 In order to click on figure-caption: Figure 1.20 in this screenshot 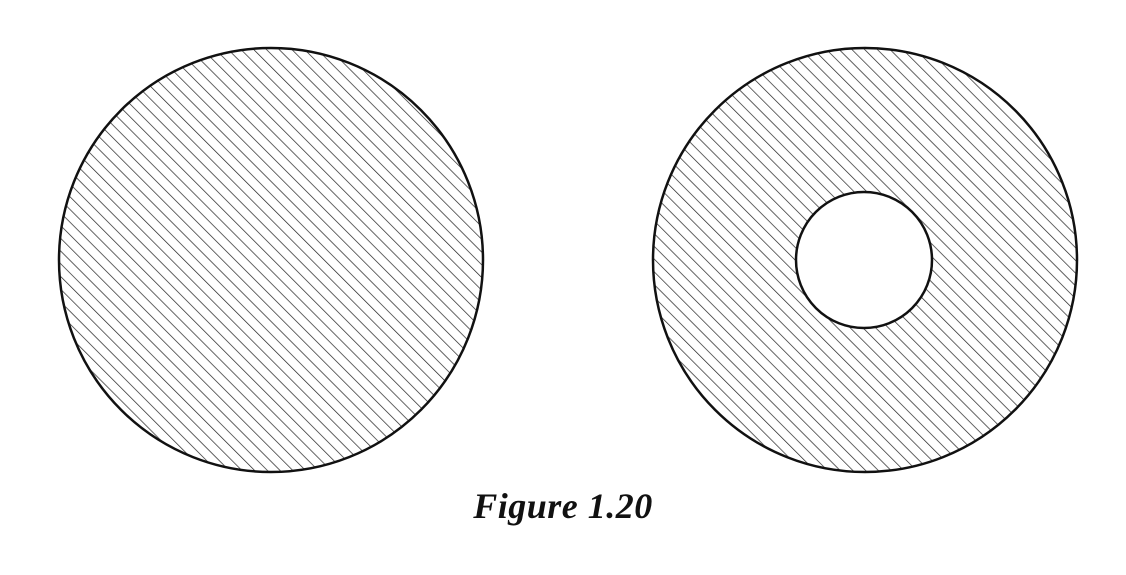, I will do `click(563, 506)`.